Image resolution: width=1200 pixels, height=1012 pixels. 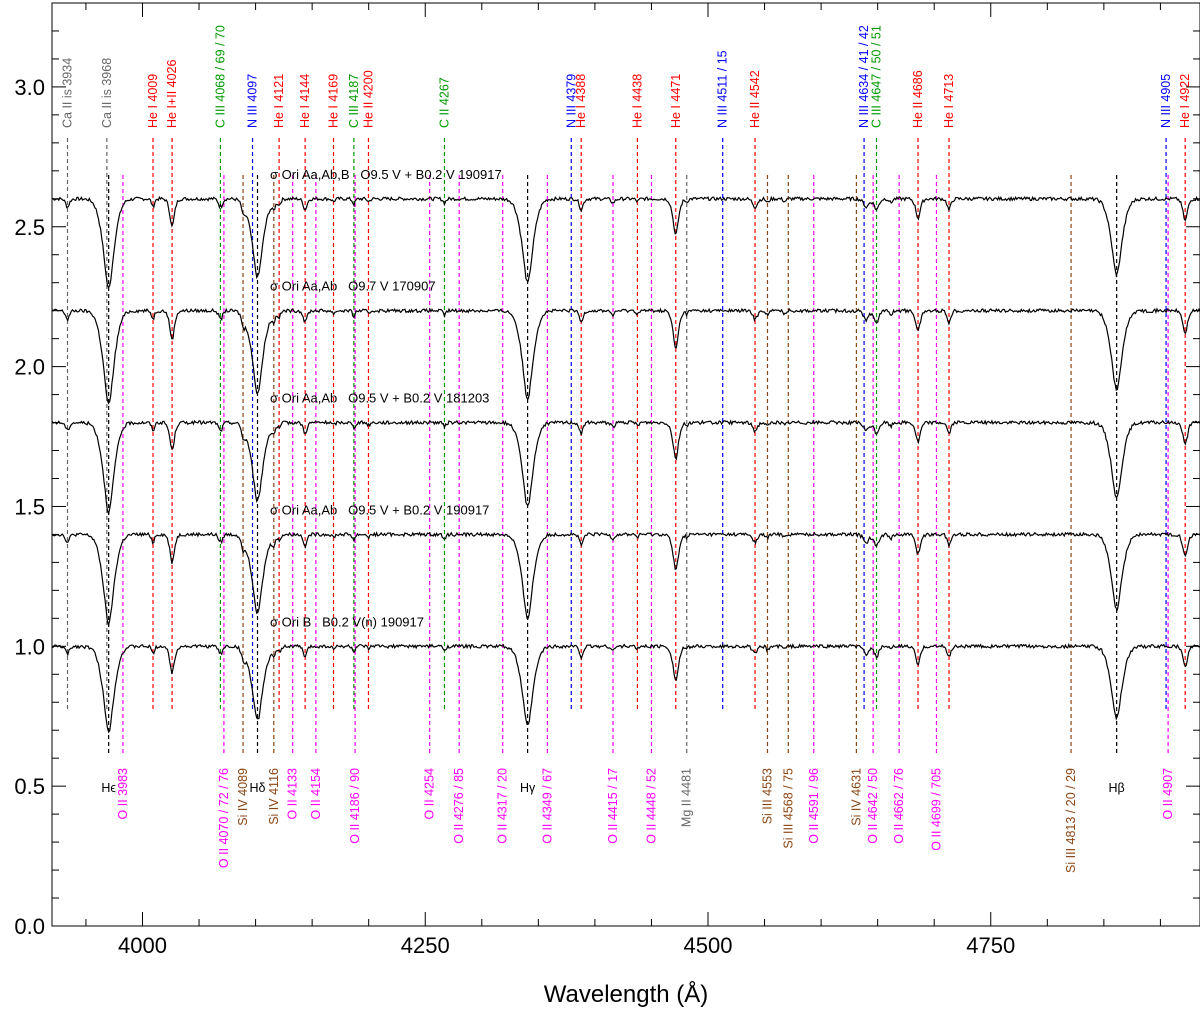 What do you see at coordinates (547, 806) in the screenshot?
I see `bottom-line-label-13: O II 4349 / 67` at bounding box center [547, 806].